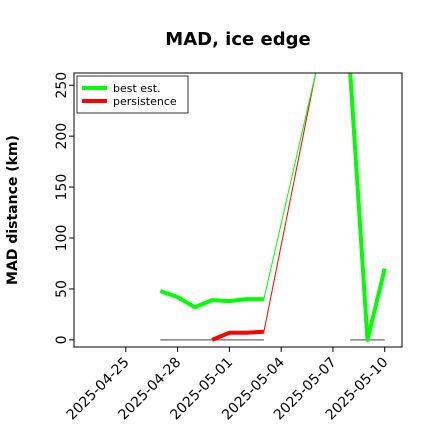 Image resolution: width=440 pixels, height=445 pixels. Describe the element at coordinates (145, 101) in the screenshot. I see `legend-label-persistence: persistence` at that location.